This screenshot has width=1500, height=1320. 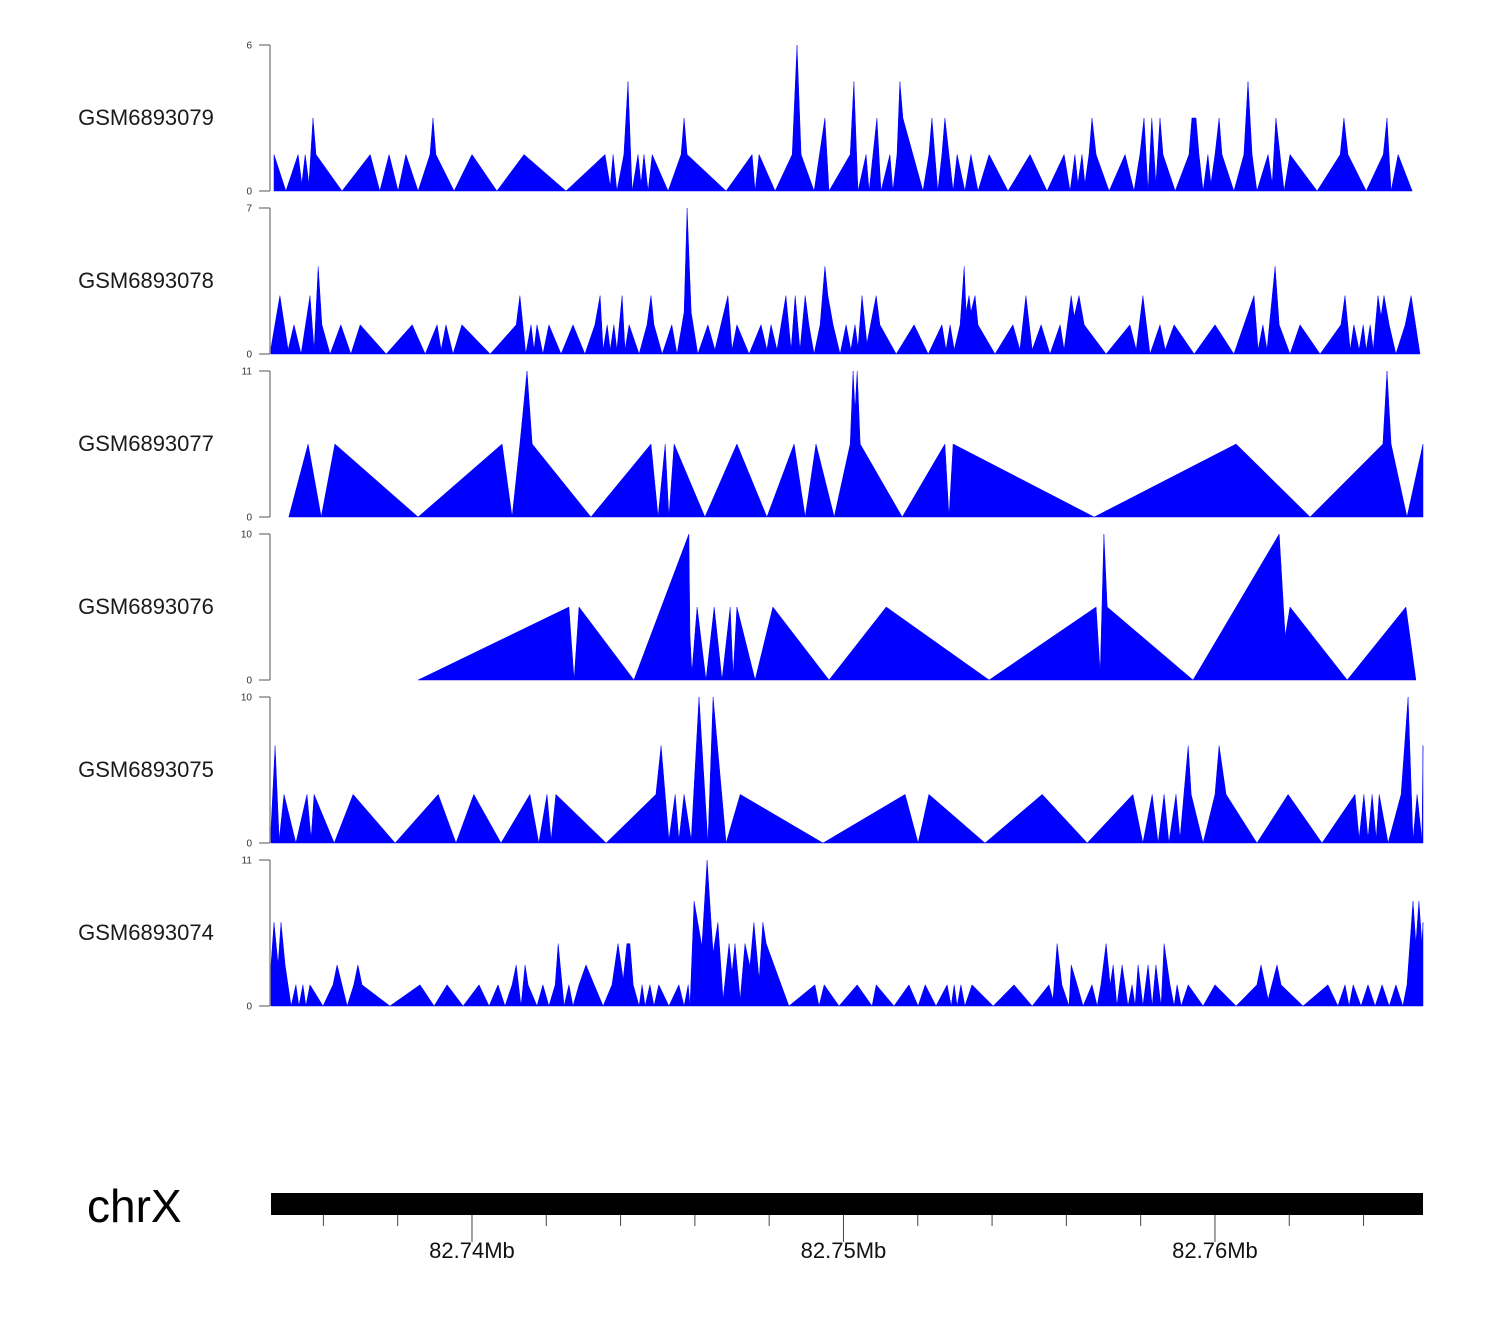 What do you see at coordinates (1215, 1250) in the screenshot?
I see `x-tick-label: 82.76Mb` at bounding box center [1215, 1250].